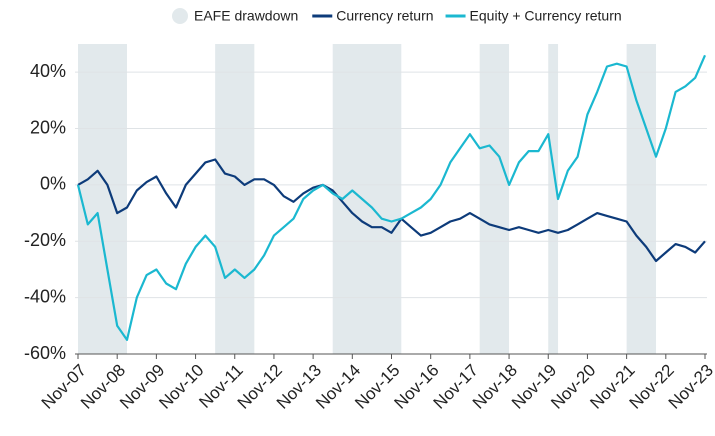 This screenshot has height=436, width=715. I want to click on y-tick-label: -40%, so click(45, 296).